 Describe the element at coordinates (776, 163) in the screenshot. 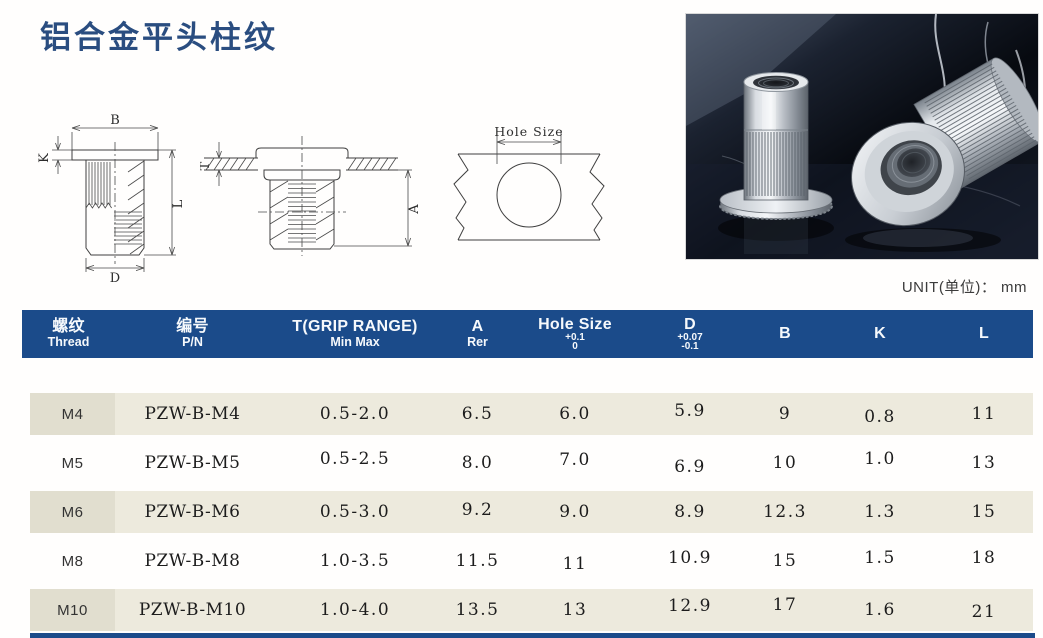

I see `rivet-nut-upright` at that location.